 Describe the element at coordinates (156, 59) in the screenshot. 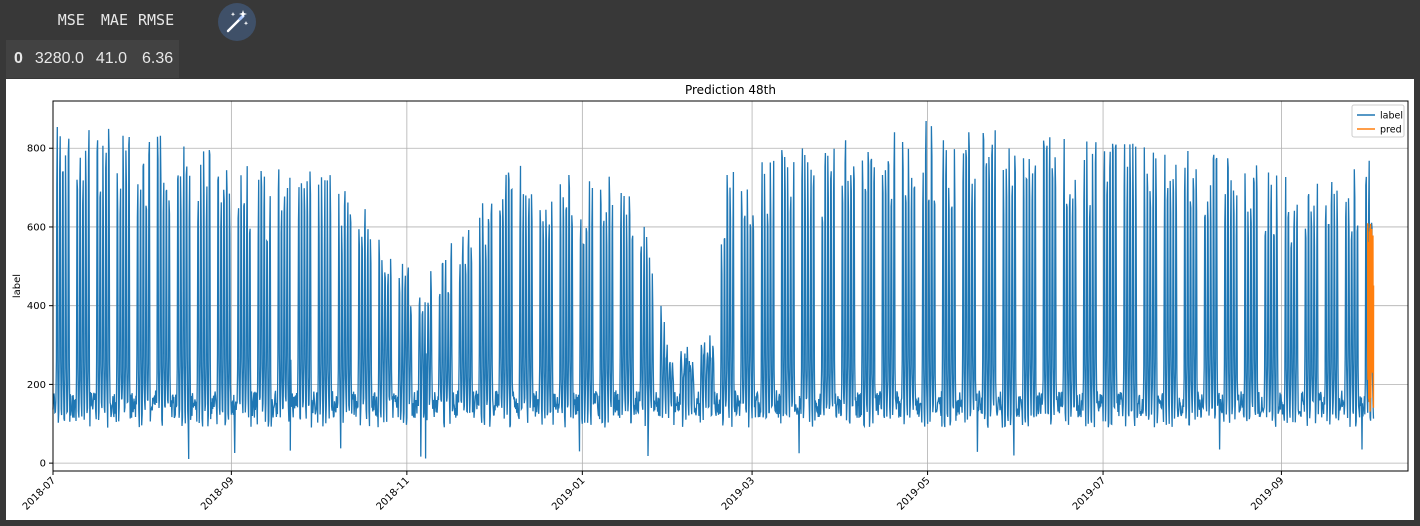

I see `table-cell-rmse: 6.36` at that location.